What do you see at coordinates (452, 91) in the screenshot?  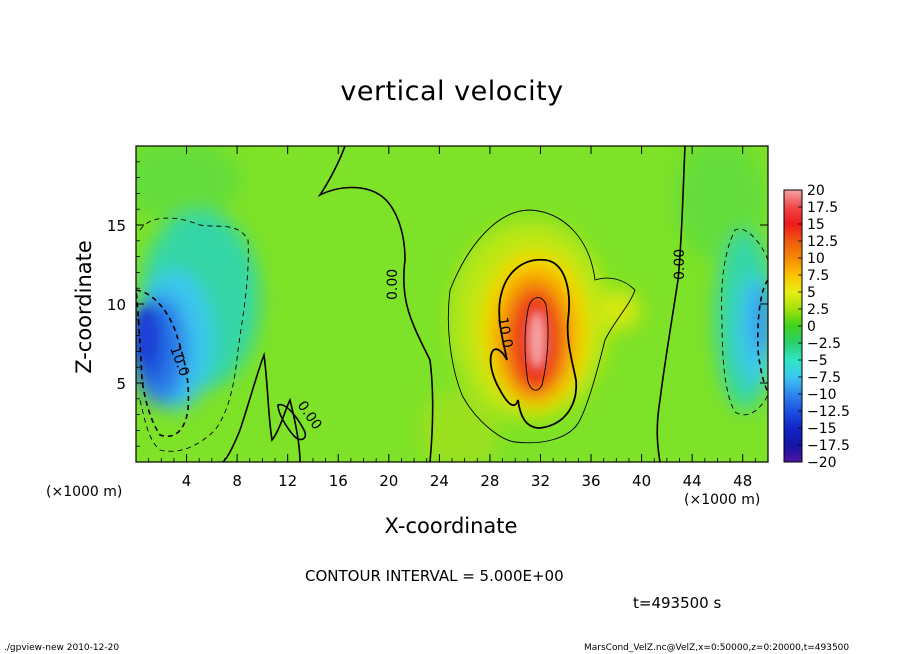 I see `chart-title: vertical velocity` at bounding box center [452, 91].